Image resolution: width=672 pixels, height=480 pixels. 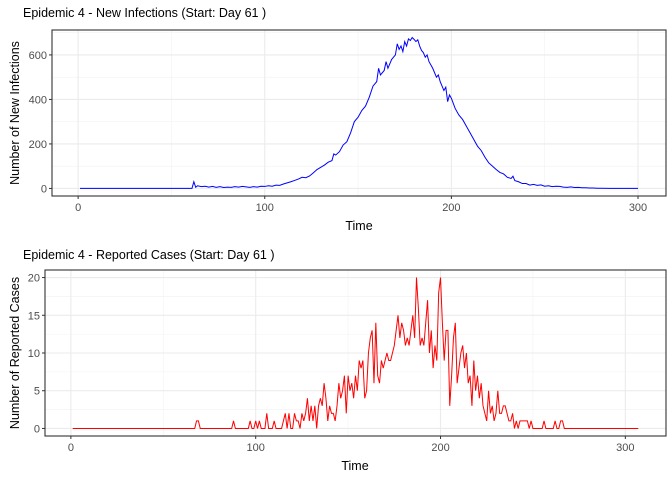 I want to click on y-tick-label: 10, so click(x=34, y=354).